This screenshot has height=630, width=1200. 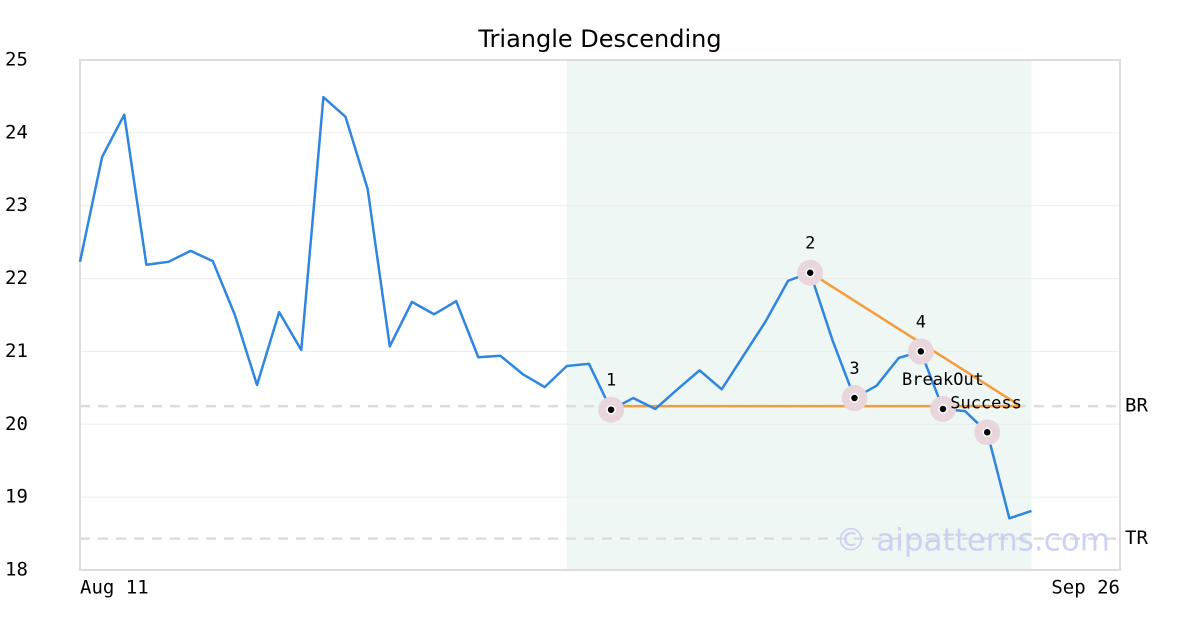 What do you see at coordinates (16, 132) in the screenshot?
I see `y-tick-label: 24` at bounding box center [16, 132].